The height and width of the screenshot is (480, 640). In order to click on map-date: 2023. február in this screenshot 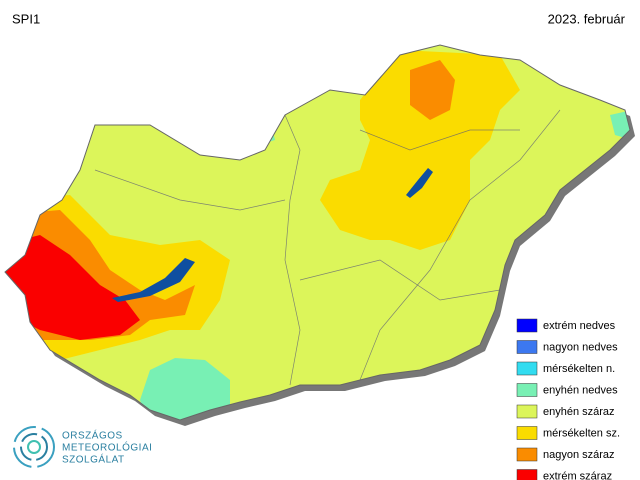, I will do `click(587, 18)`.